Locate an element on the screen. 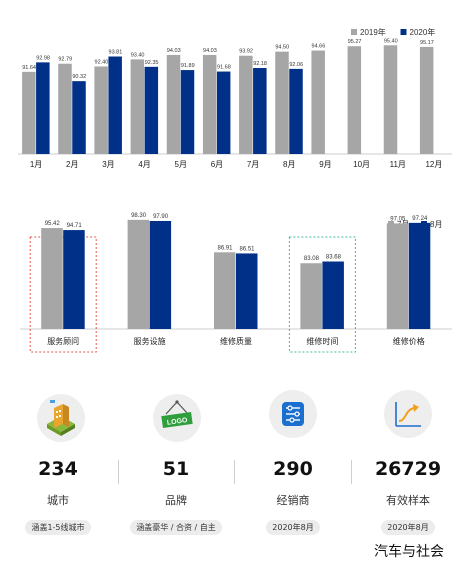 The width and height of the screenshot is (458, 570). data-label: 91.89 is located at coordinates (188, 66).